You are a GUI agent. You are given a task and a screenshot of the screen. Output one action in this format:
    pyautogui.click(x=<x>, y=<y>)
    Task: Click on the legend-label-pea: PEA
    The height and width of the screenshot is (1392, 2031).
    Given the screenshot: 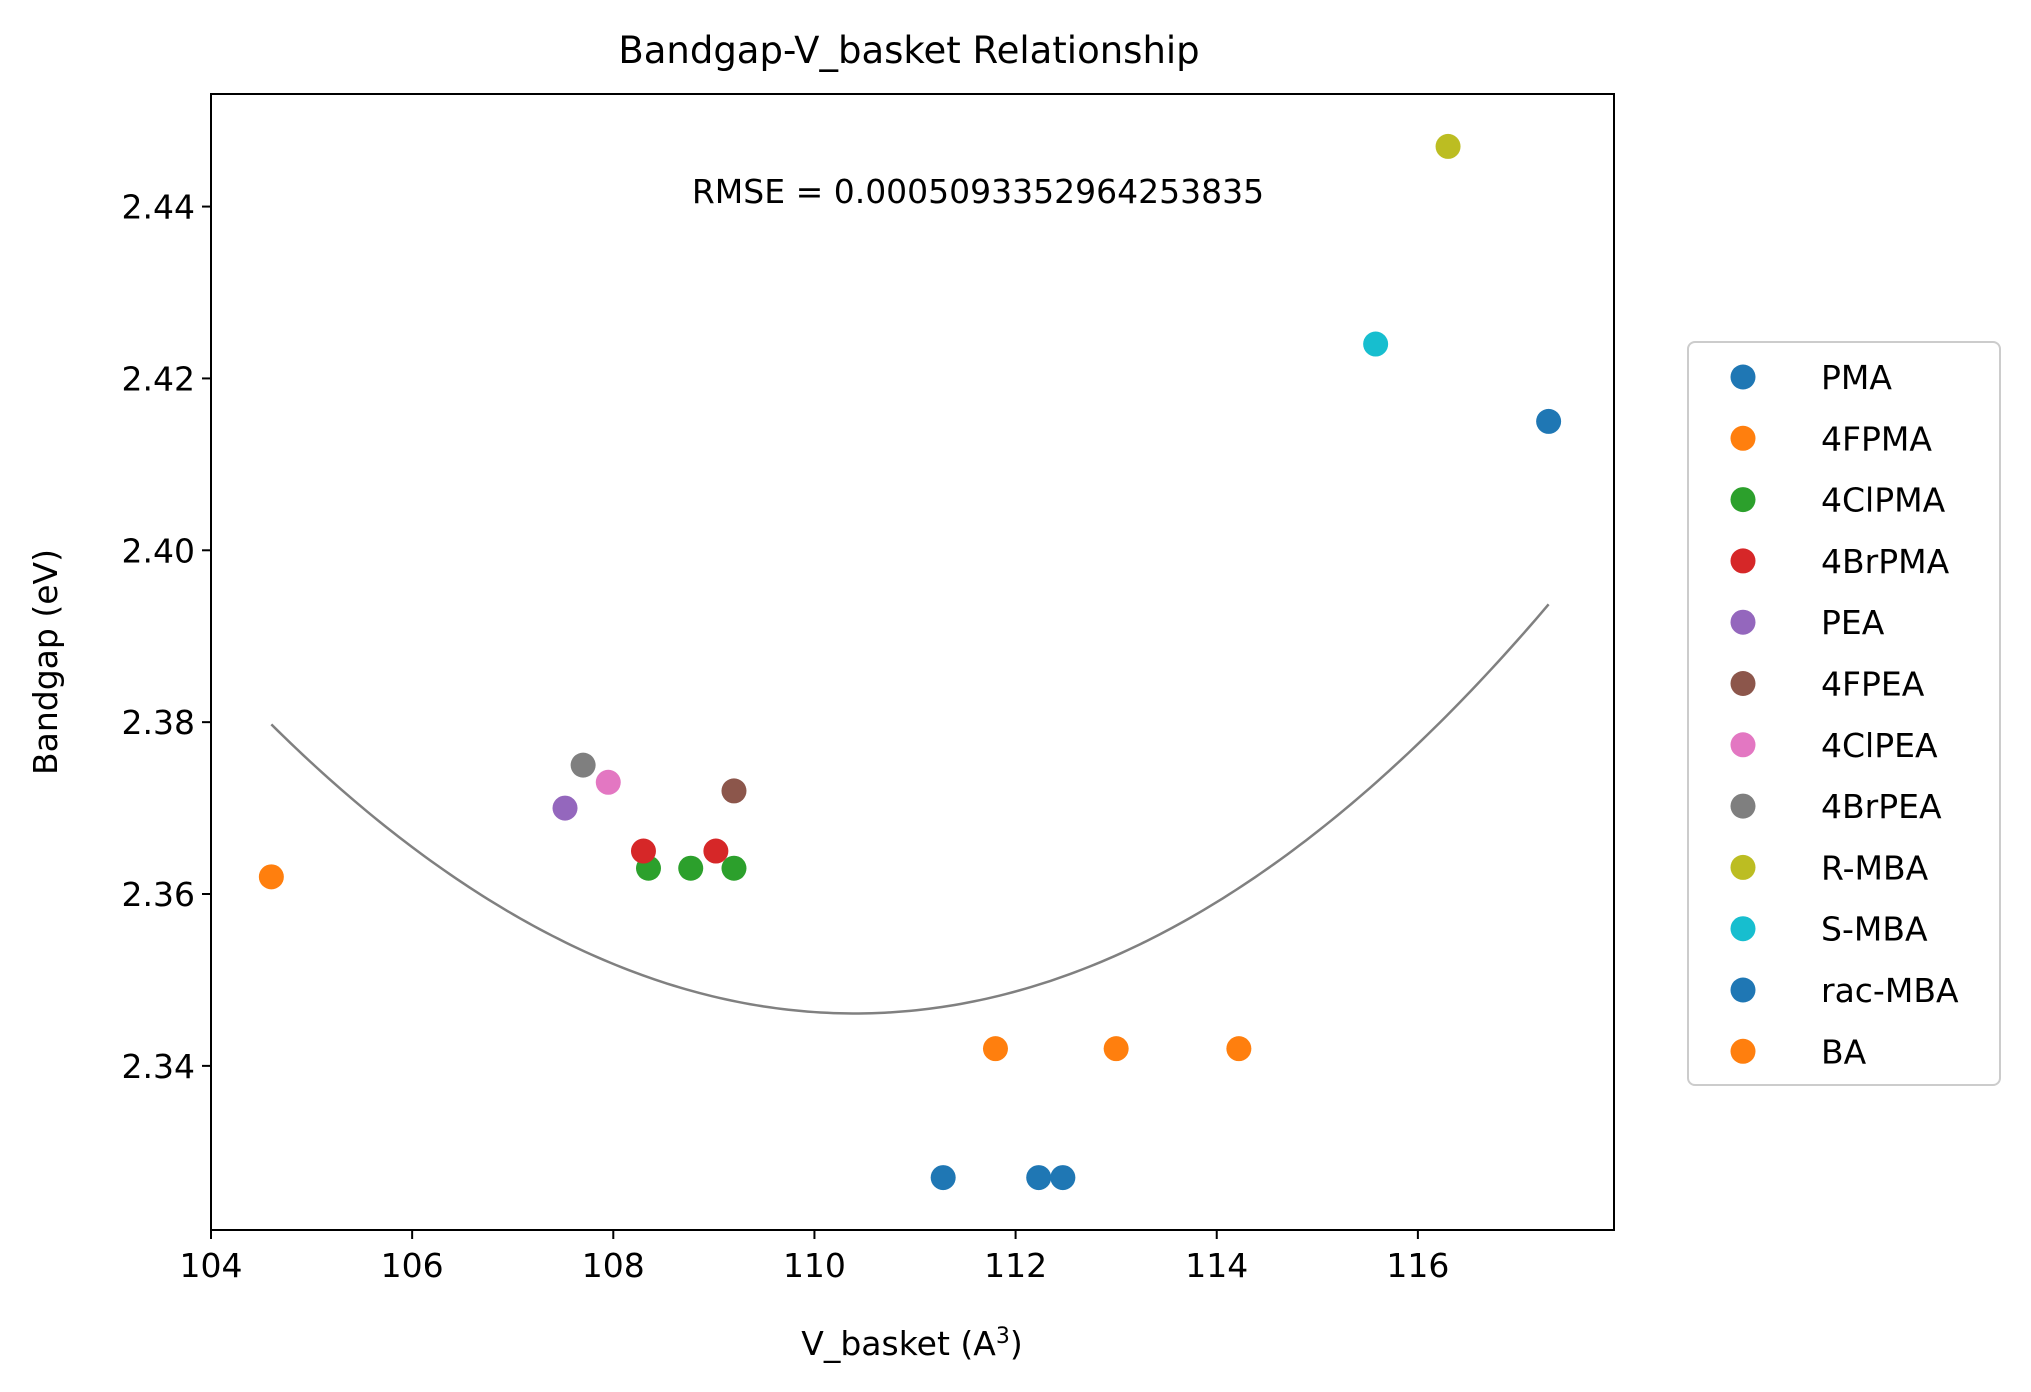 What is the action you would take?
    pyautogui.click(x=1853, y=622)
    